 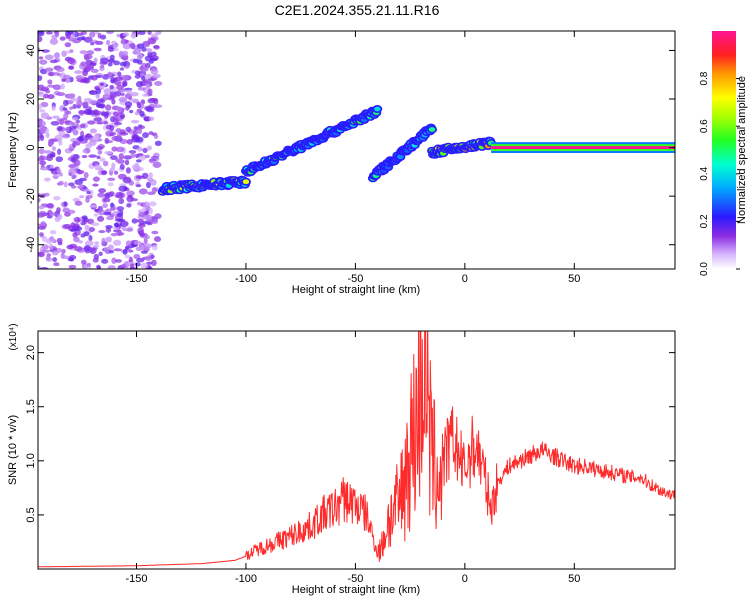 I want to click on heatmap-blob-core, so click(x=377, y=109).